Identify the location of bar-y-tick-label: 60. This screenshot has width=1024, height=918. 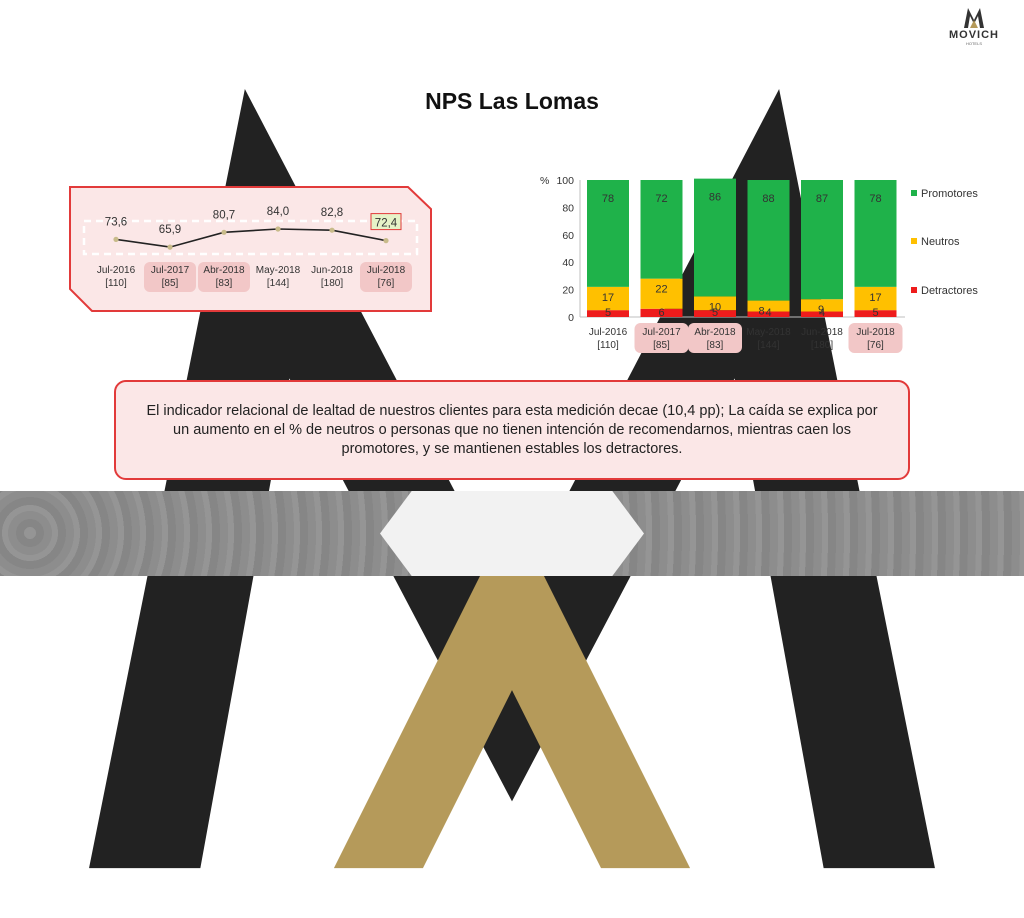
(568, 236).